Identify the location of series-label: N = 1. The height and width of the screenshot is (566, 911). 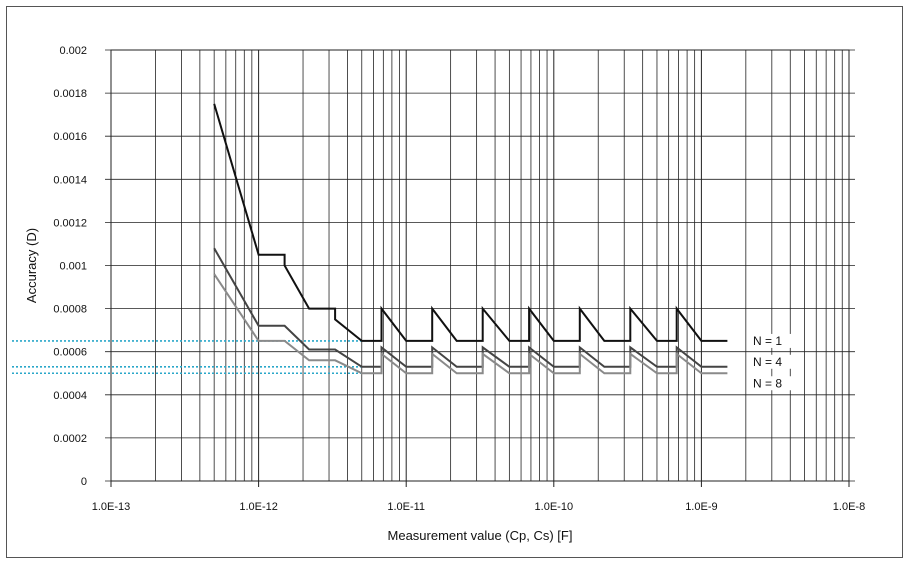
(767, 341).